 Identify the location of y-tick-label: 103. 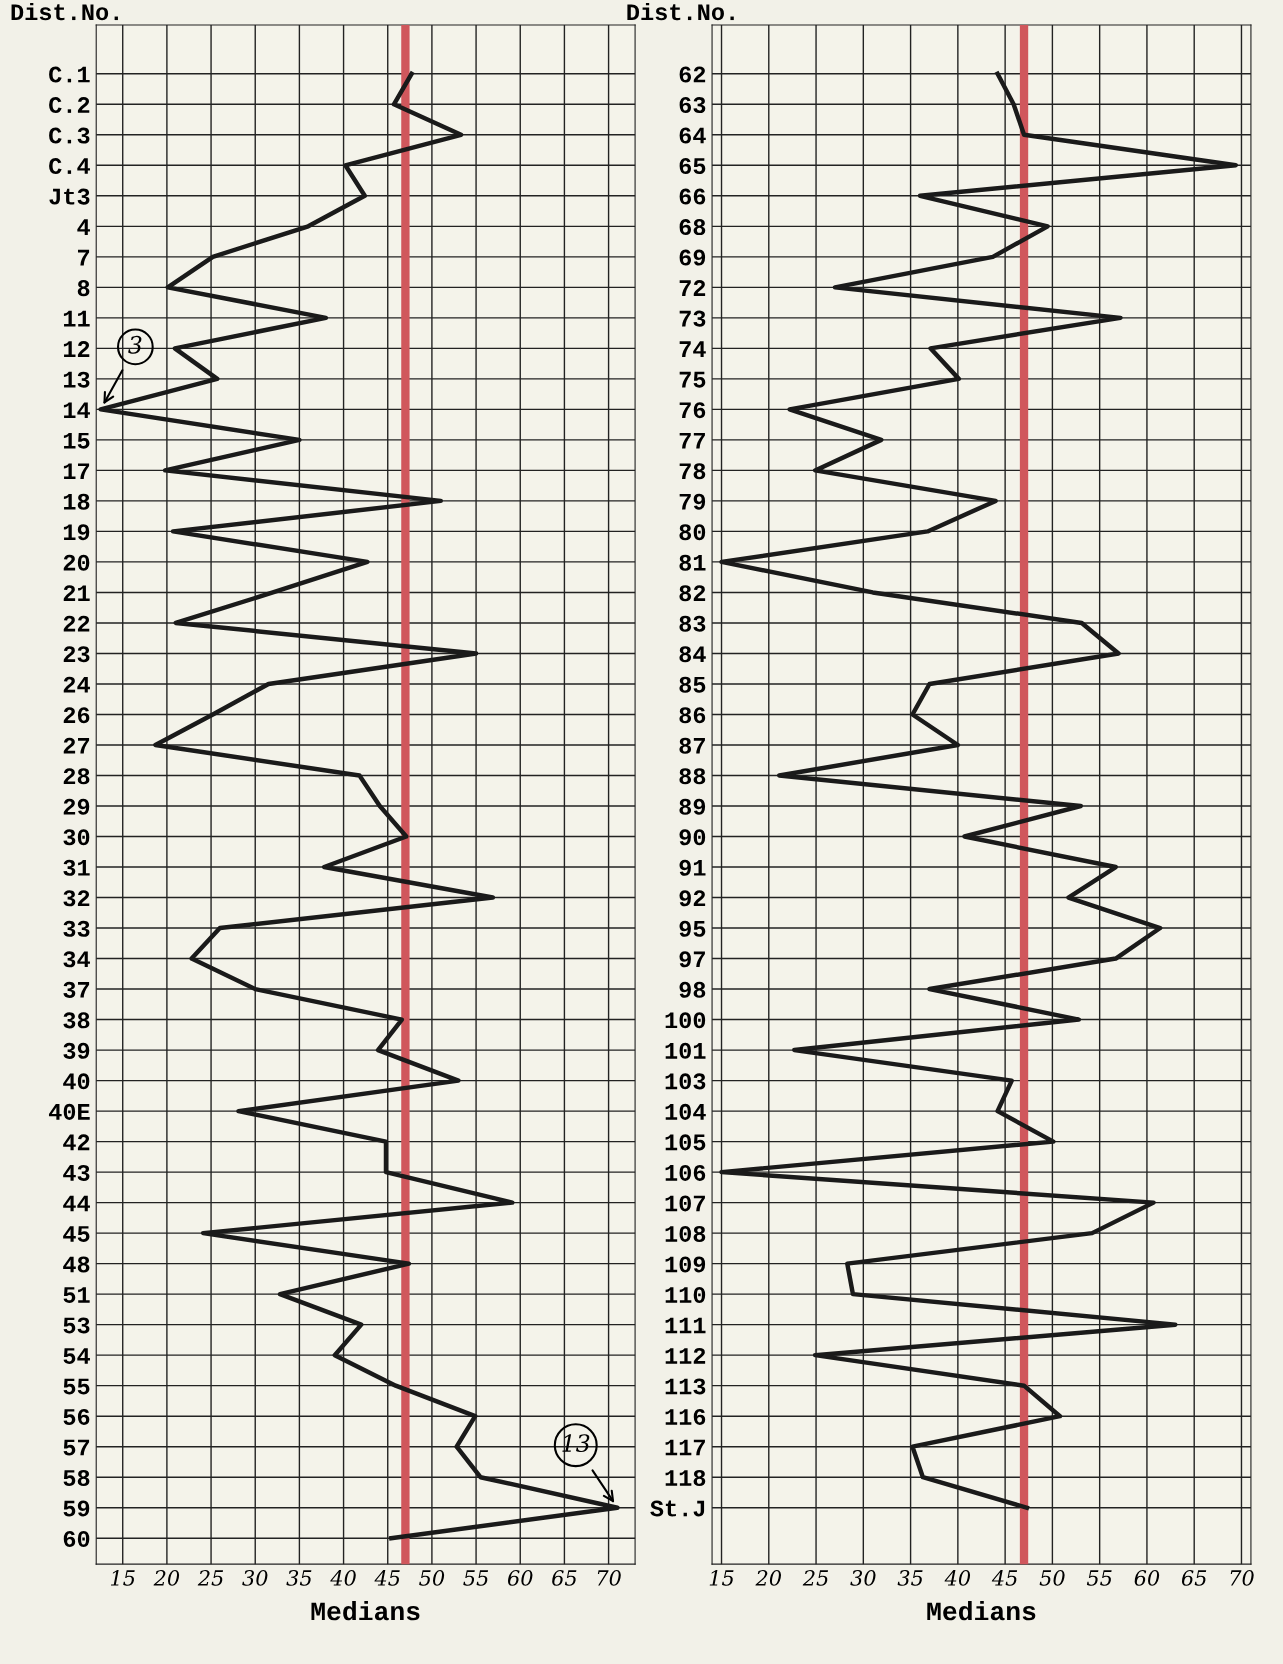
(685, 1081).